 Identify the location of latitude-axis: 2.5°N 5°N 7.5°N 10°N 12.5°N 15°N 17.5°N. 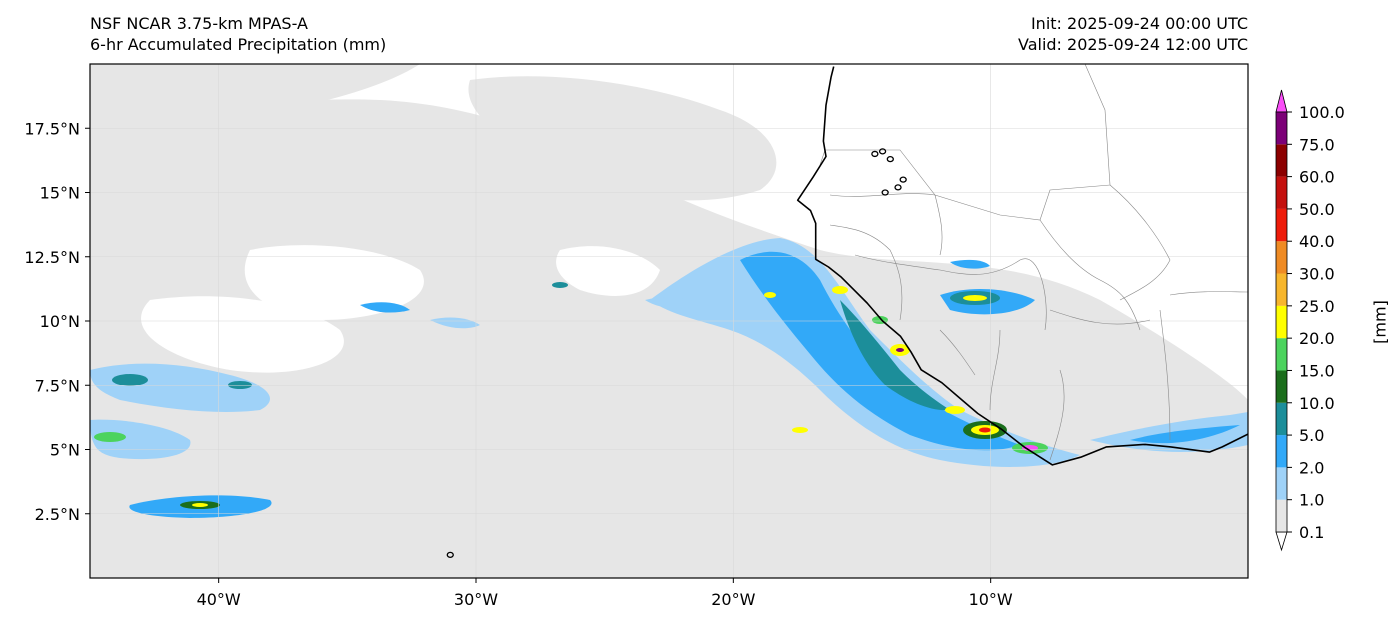
(57, 321).